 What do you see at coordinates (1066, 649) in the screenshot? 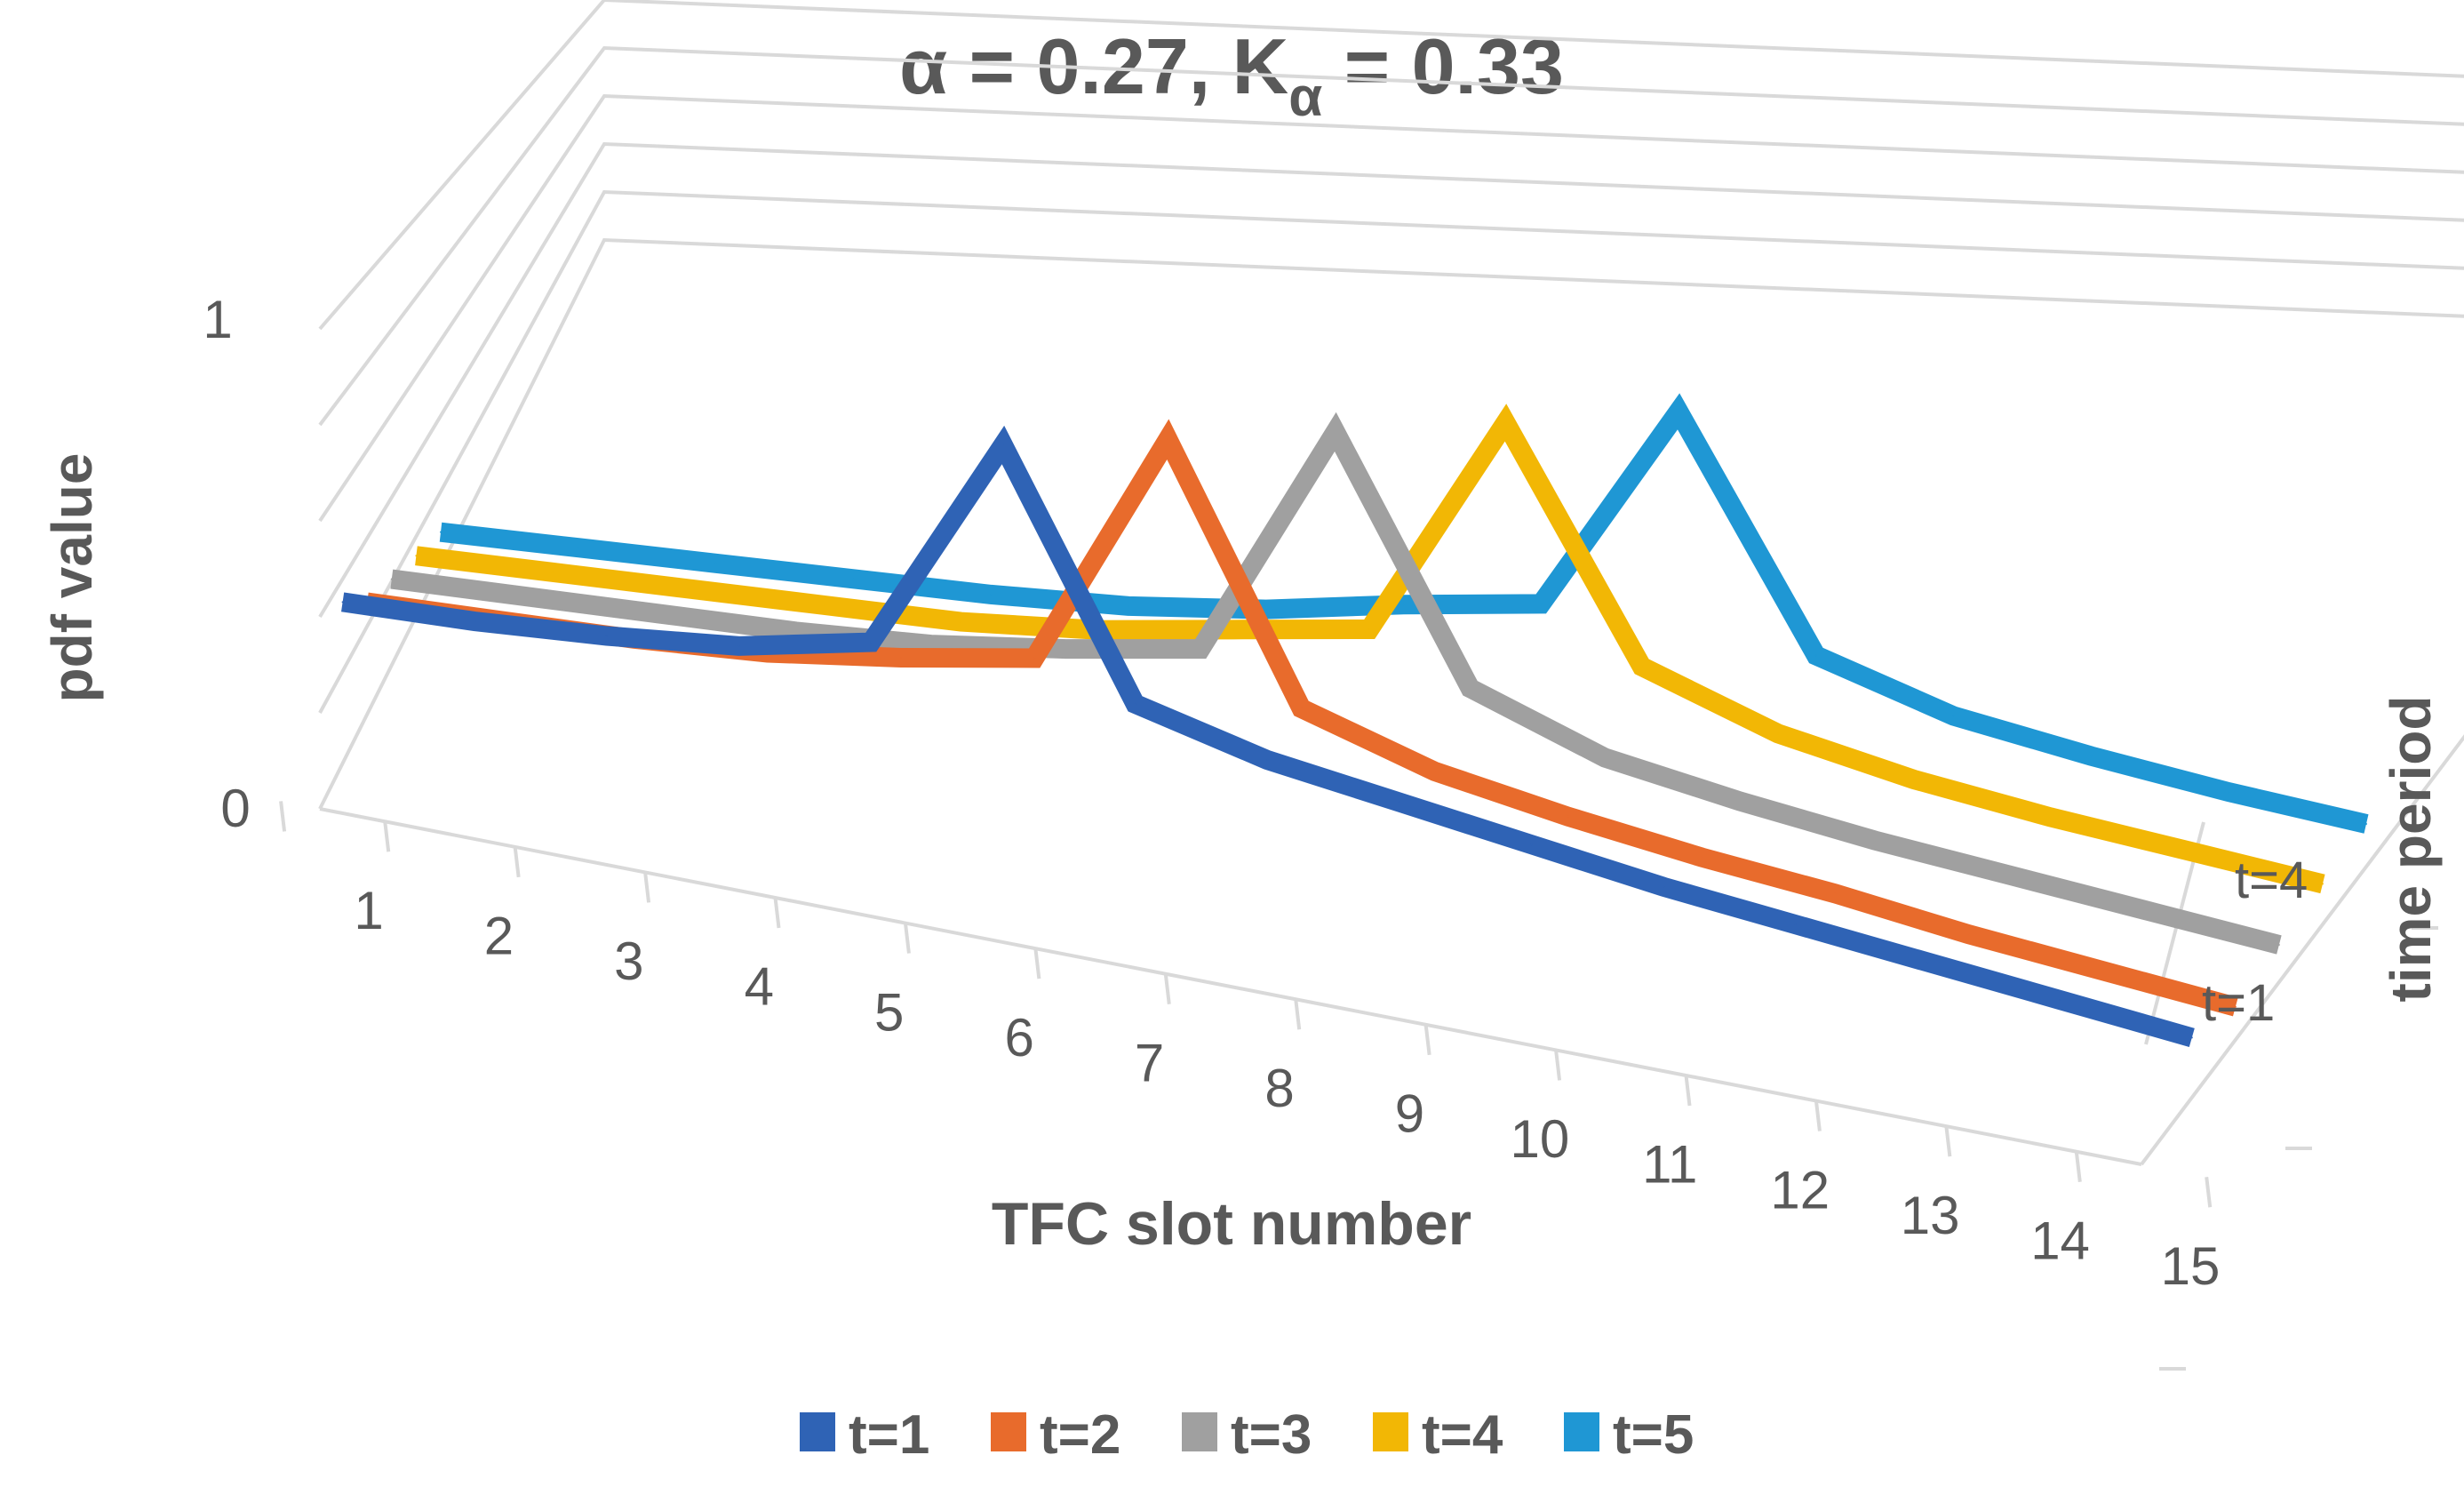
I see `point-t=3-6` at bounding box center [1066, 649].